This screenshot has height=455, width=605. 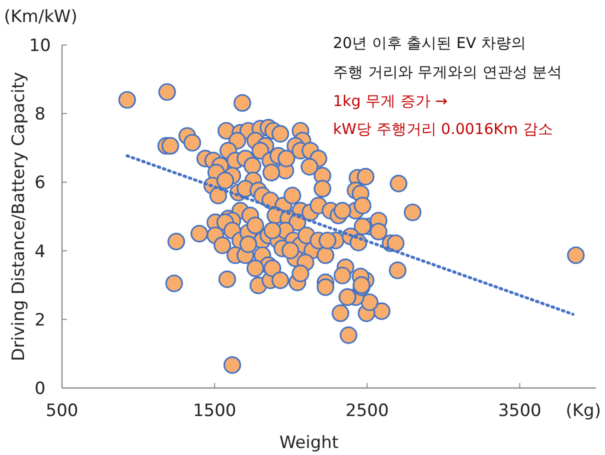 I want to click on y-tick-label: 10, so click(x=40, y=46).